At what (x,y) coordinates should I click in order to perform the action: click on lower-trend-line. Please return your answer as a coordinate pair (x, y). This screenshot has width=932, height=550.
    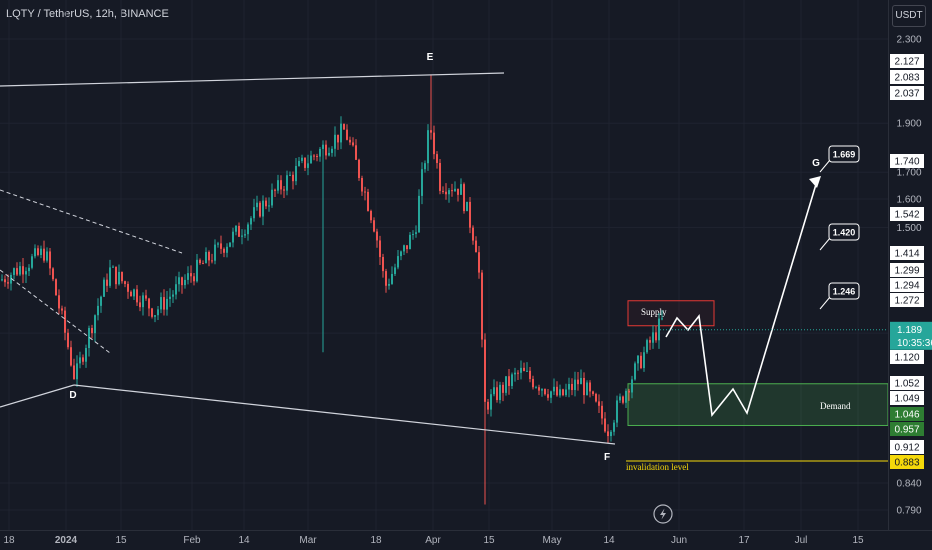
    Looking at the image, I should click on (344, 414).